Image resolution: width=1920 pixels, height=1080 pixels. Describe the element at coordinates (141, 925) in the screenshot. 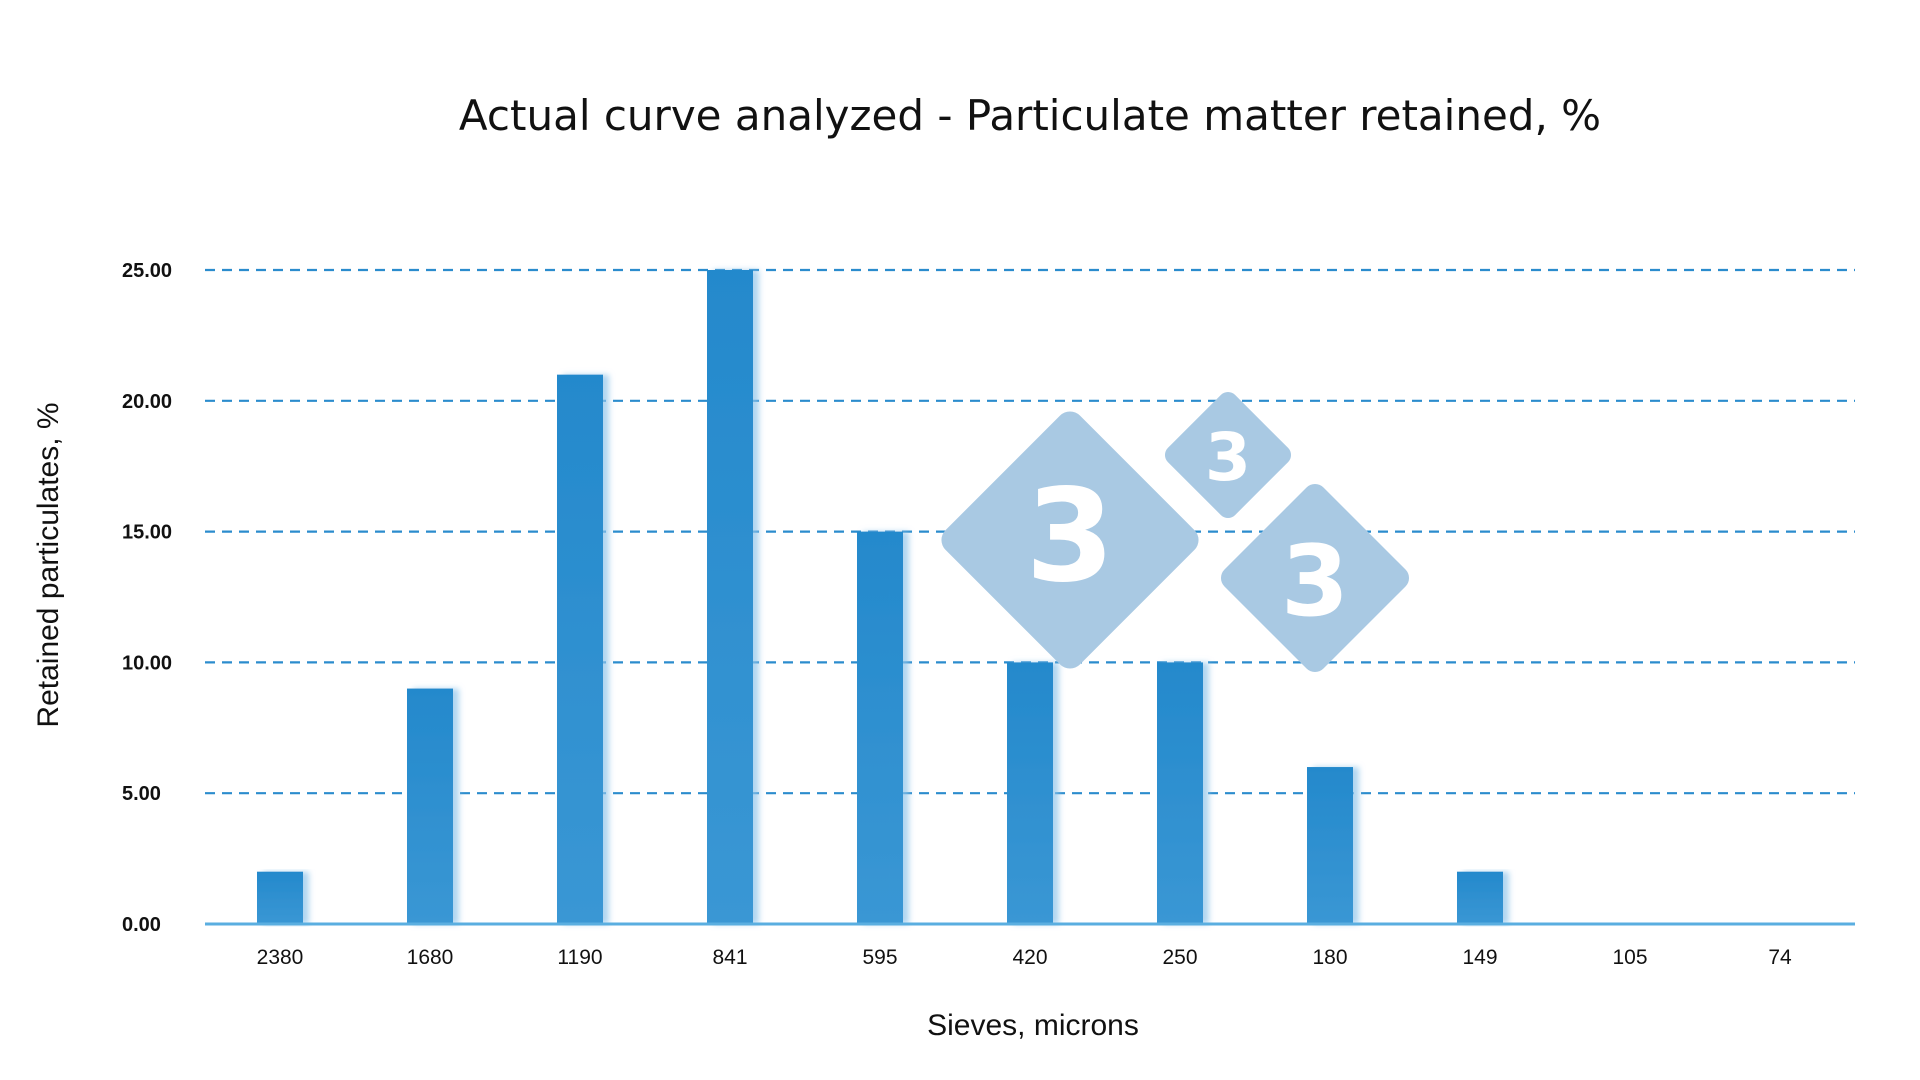

I see `y-tick-label: 0.00` at that location.